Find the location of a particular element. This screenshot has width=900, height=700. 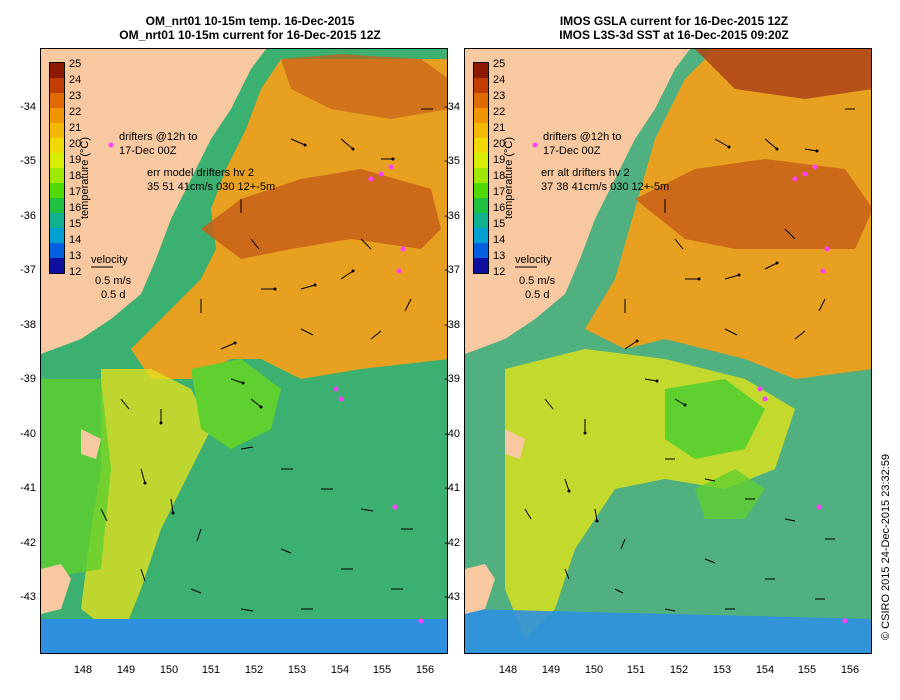

lon-tick-label: 150 is located at coordinates (594, 670).